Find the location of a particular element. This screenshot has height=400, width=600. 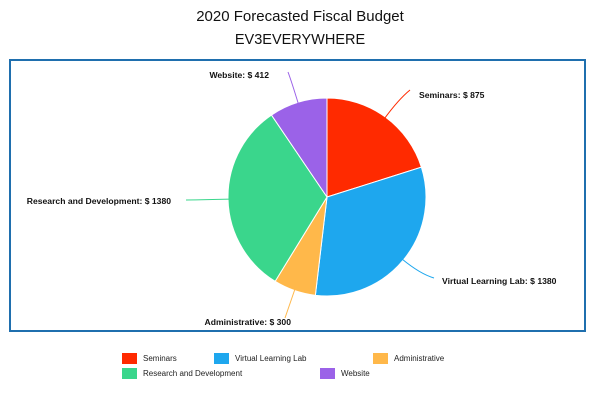

legend-item: Website is located at coordinates (345, 373).